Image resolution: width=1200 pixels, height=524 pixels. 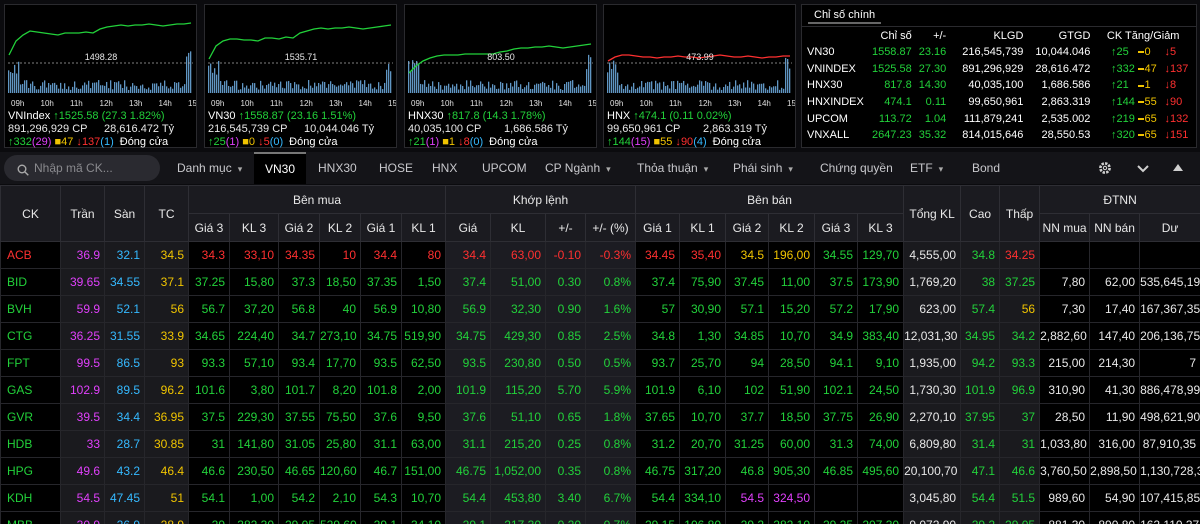 I want to click on floor-price: 47.45, so click(x=124, y=498).